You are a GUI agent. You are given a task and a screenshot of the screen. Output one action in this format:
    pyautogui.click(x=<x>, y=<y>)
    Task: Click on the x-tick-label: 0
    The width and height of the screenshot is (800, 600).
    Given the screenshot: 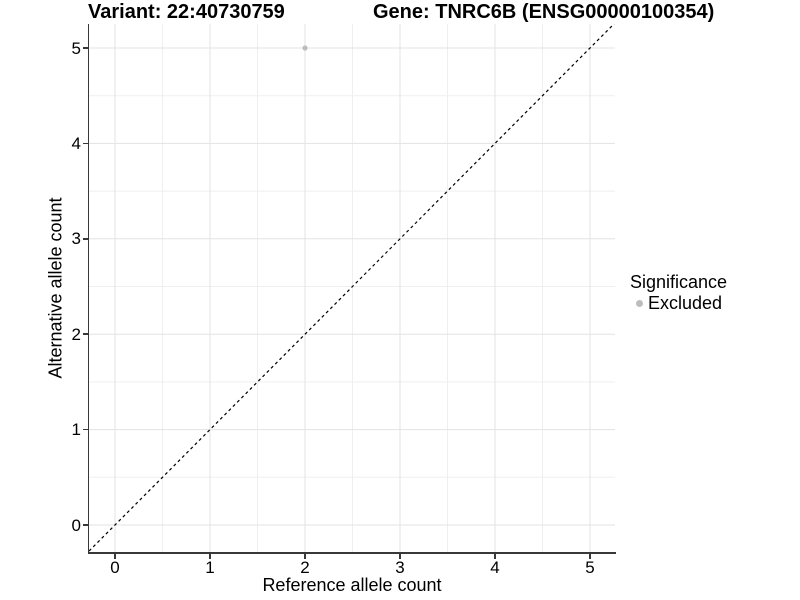 What is the action you would take?
    pyautogui.click(x=115, y=567)
    